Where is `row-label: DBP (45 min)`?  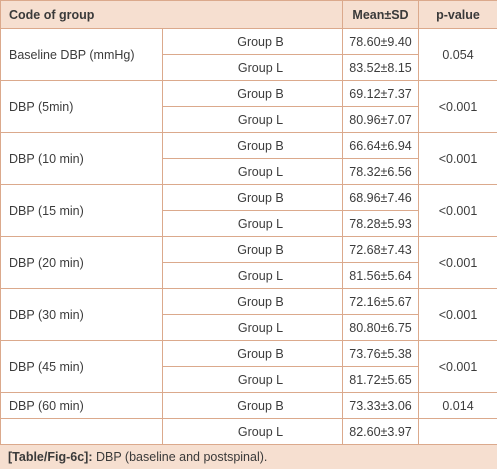 row-label: DBP (45 min) is located at coordinates (81, 366).